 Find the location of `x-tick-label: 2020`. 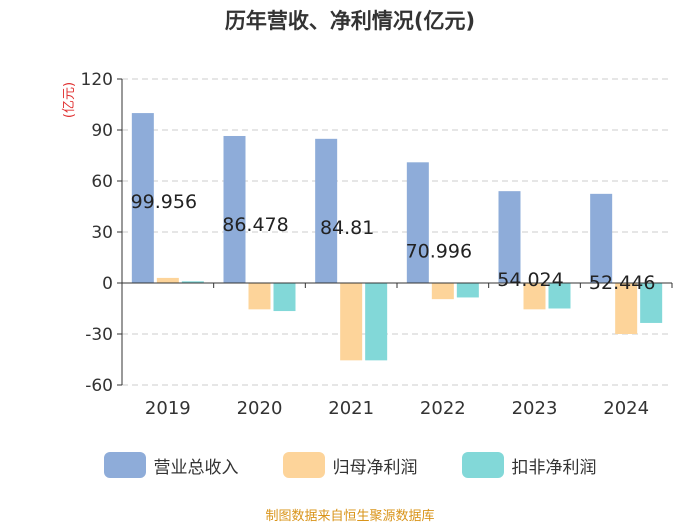

x-tick-label: 2020 is located at coordinates (260, 408).